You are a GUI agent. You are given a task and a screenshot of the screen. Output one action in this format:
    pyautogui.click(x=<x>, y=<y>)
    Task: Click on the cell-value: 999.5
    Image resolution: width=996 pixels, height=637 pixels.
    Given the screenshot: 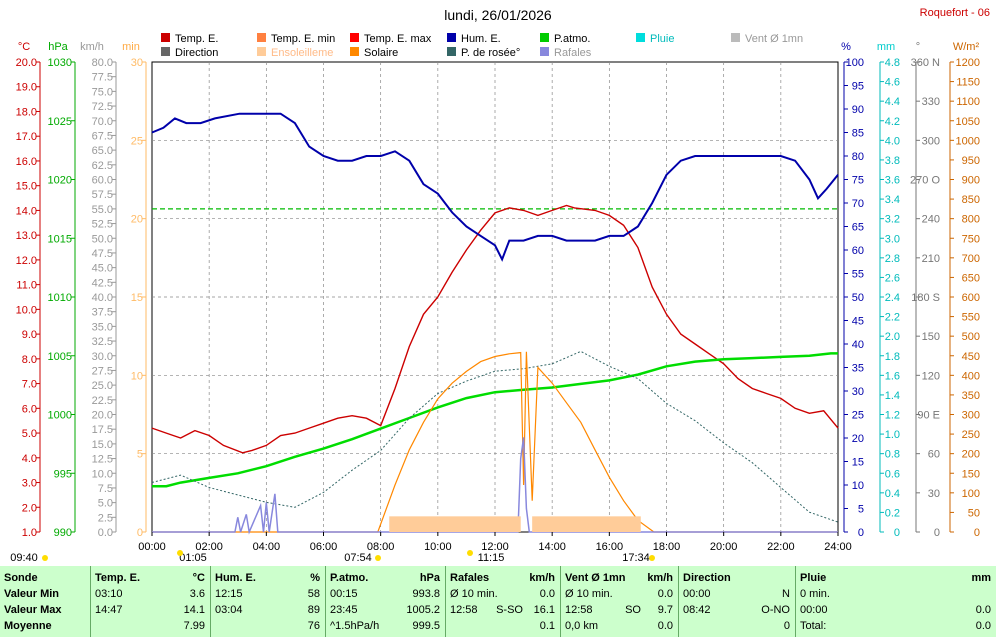 What is the action you would take?
    pyautogui.click(x=426, y=626)
    